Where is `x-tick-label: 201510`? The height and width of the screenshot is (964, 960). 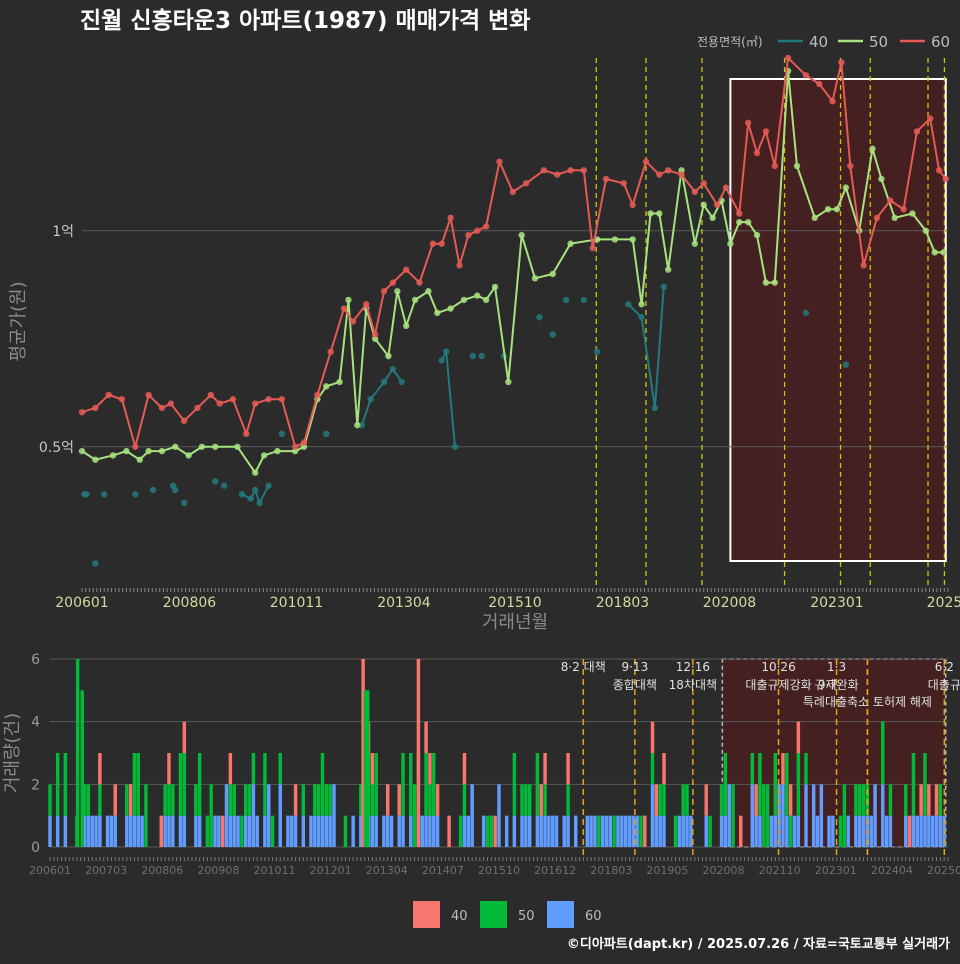
x-tick-label: 201510 is located at coordinates (514, 603).